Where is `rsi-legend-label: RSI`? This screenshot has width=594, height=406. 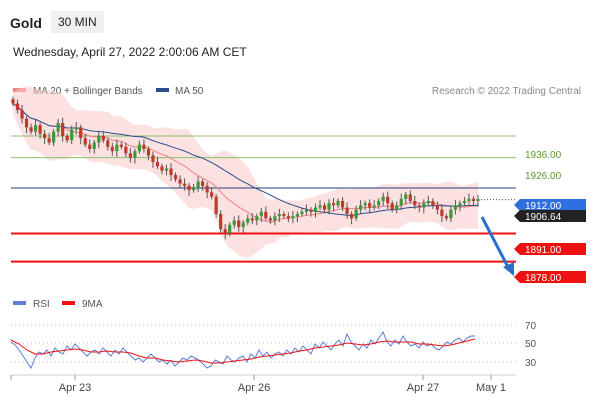
rsi-legend-label: RSI is located at coordinates (41, 304).